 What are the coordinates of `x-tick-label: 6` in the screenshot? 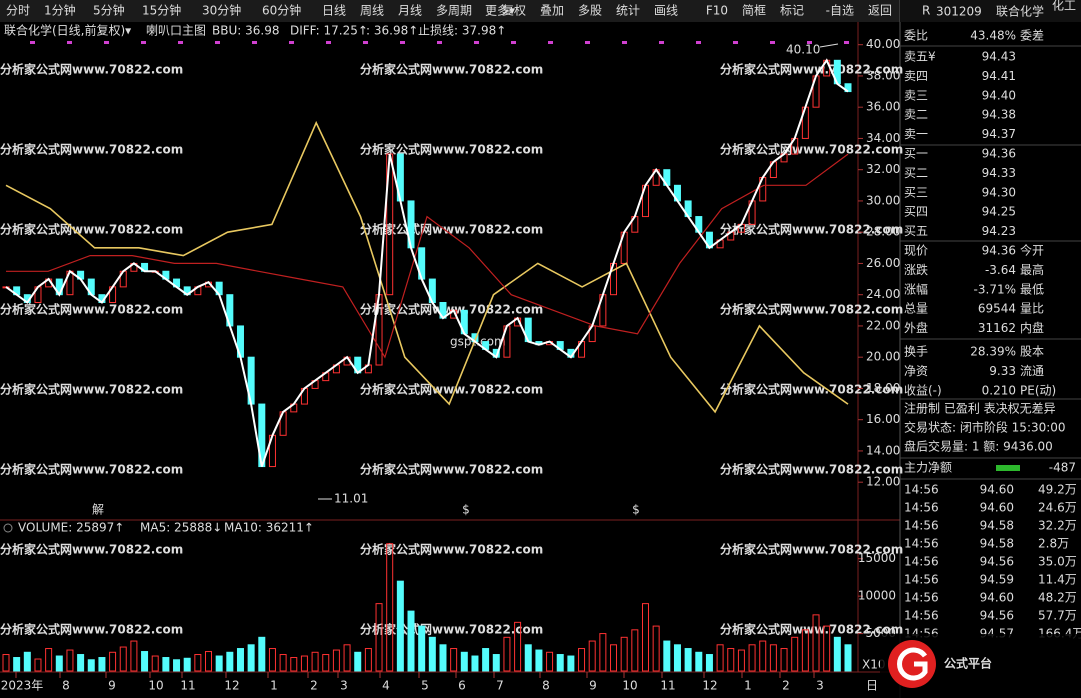 It's located at (462, 686).